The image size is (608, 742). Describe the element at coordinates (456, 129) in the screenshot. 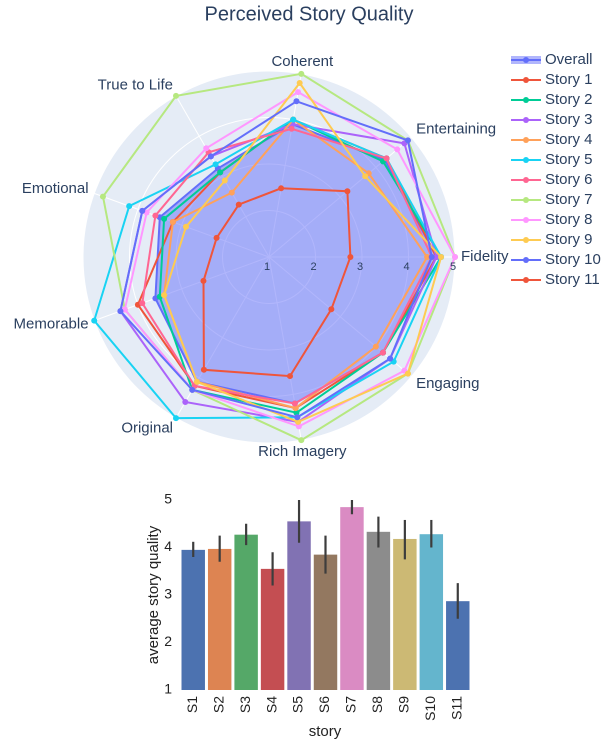

I see `angular-tick-label: Entertaining` at that location.